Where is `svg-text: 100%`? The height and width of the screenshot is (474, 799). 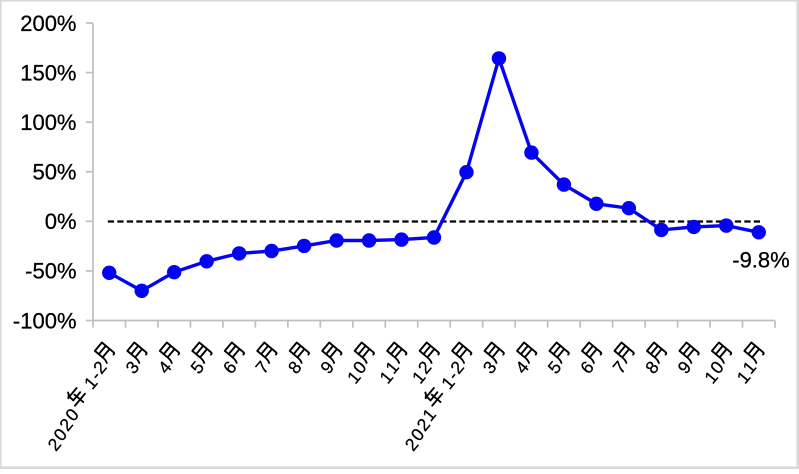 svg-text: 100% is located at coordinates (48, 122).